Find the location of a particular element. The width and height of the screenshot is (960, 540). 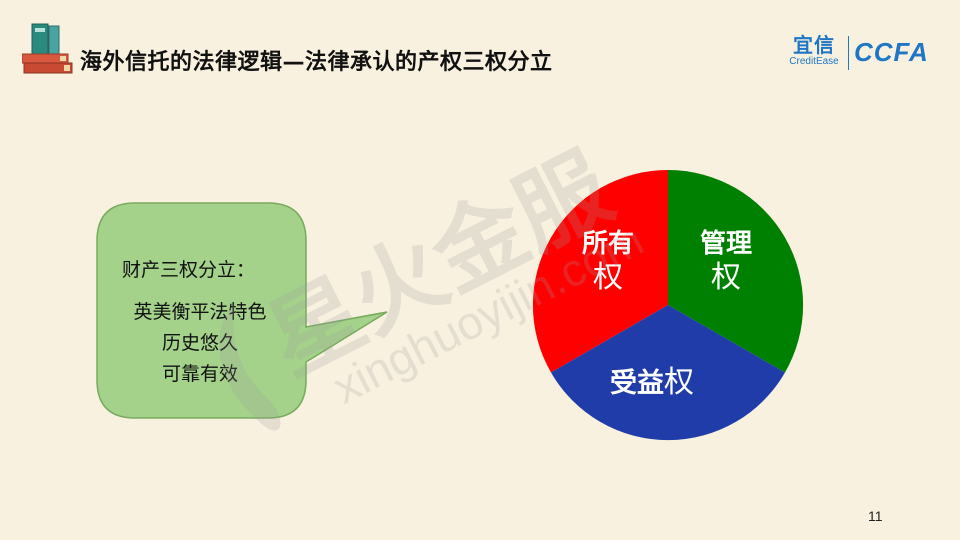

creditease-logo-cn: 宜信 is located at coordinates (814, 45).